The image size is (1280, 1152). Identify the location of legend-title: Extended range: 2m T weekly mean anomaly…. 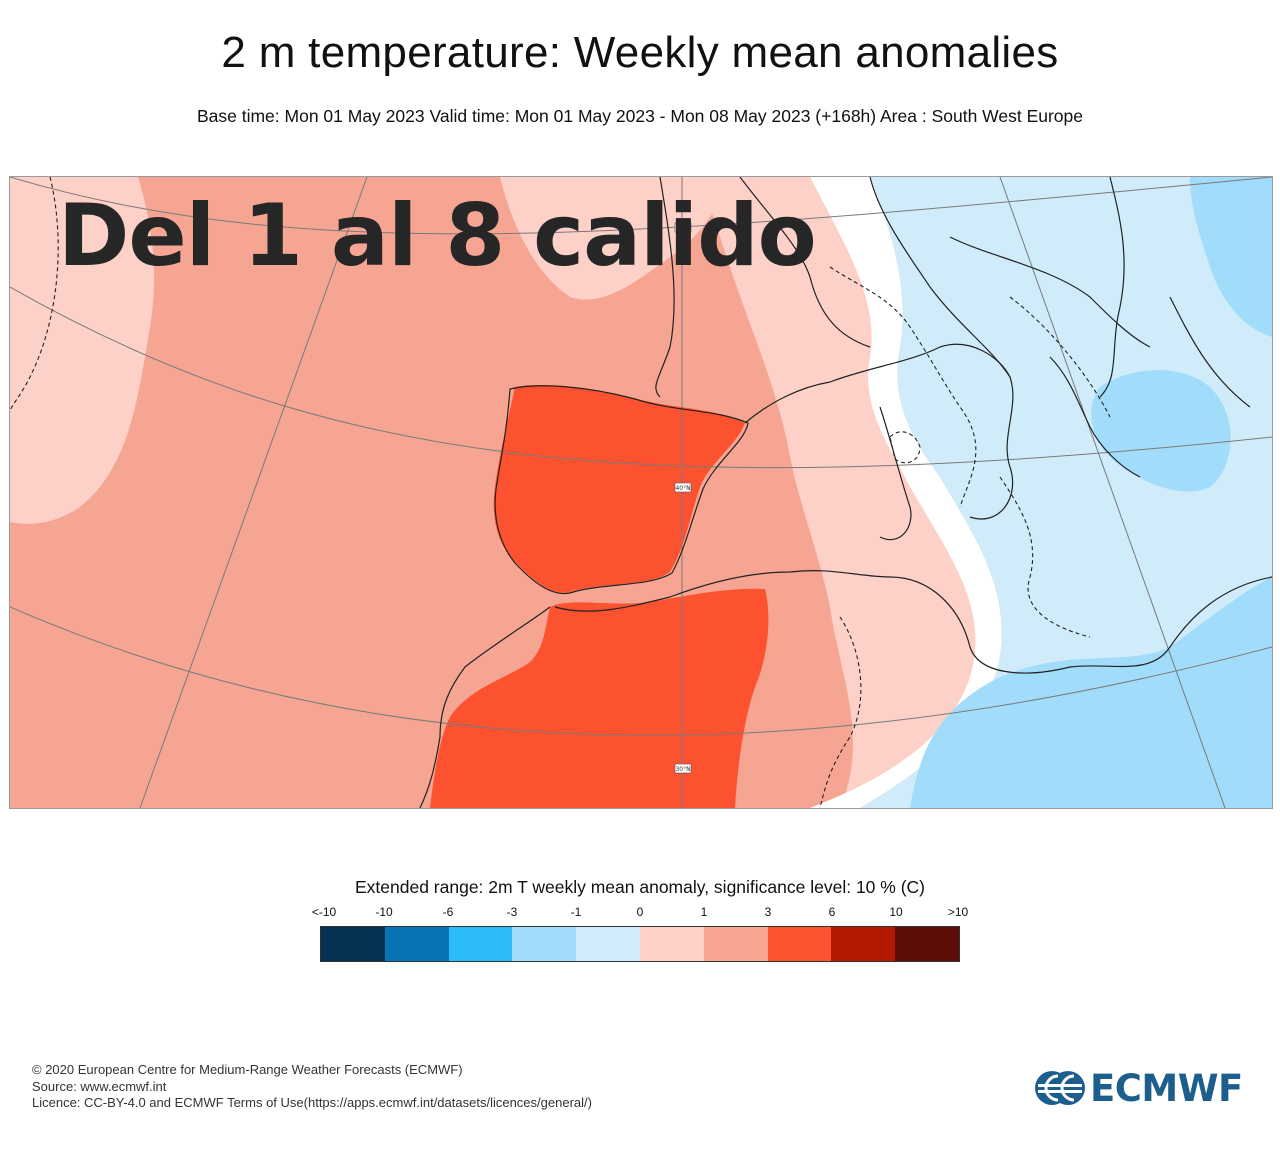
(639, 887).